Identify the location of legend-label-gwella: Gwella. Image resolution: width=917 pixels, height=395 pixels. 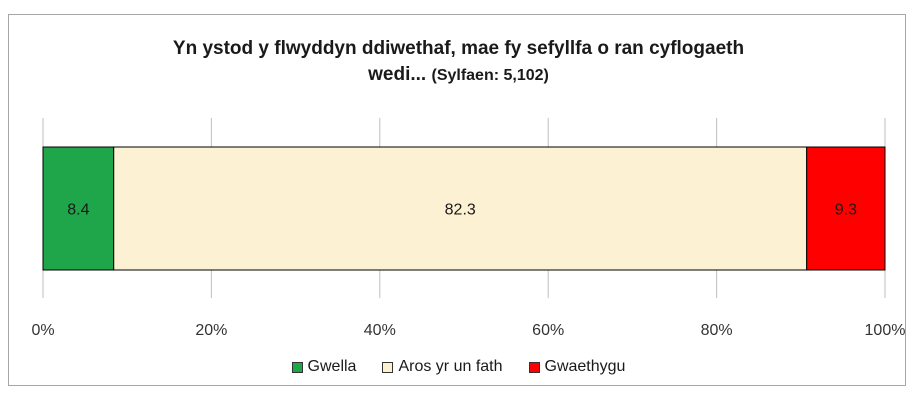
(332, 366).